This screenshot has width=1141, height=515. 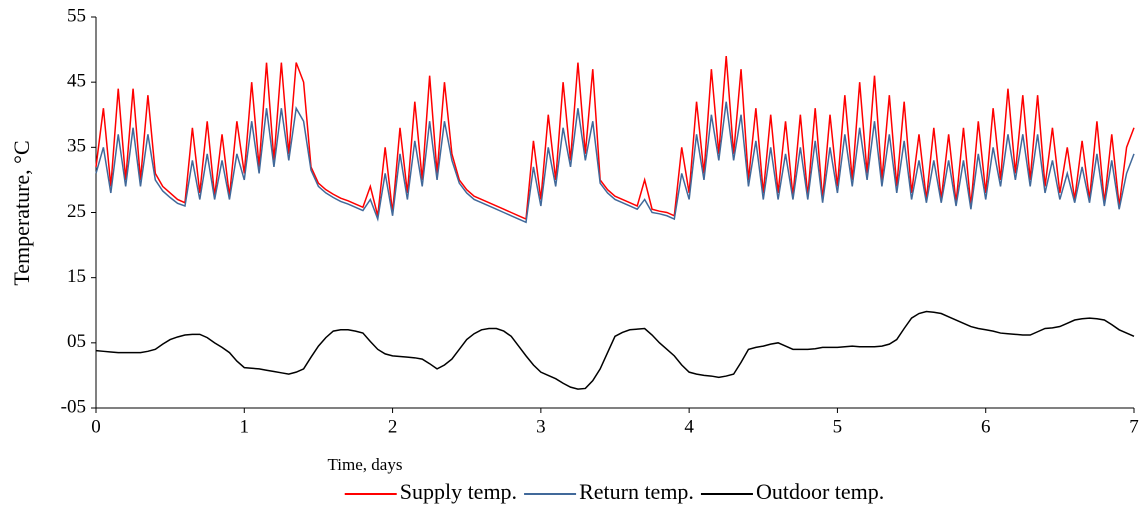 What do you see at coordinates (76, 341) in the screenshot?
I see `y-tick-label: 05` at bounding box center [76, 341].